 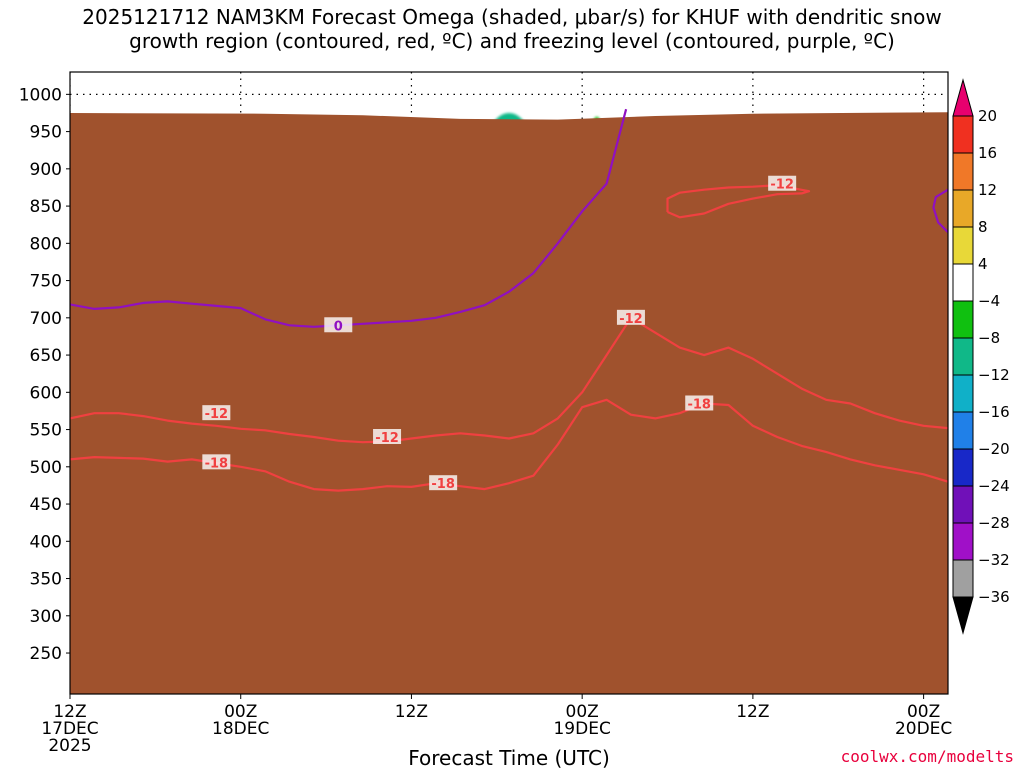 I want to click on y-tick-label-350: 350, so click(x=46, y=580).